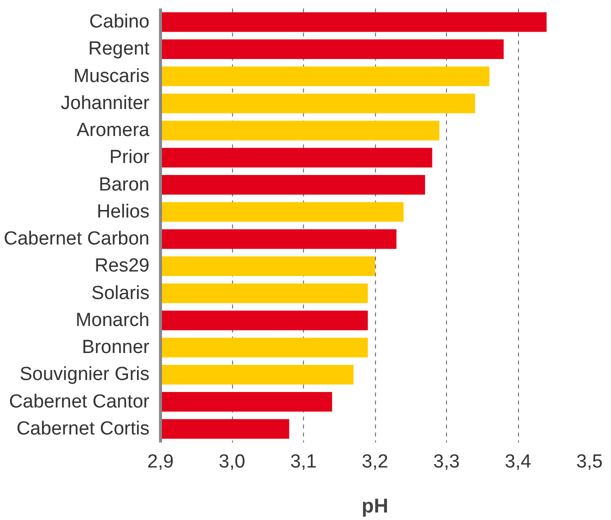 The height and width of the screenshot is (520, 611). Describe the element at coordinates (375, 507) in the screenshot. I see `x-axis-title: pH` at that location.